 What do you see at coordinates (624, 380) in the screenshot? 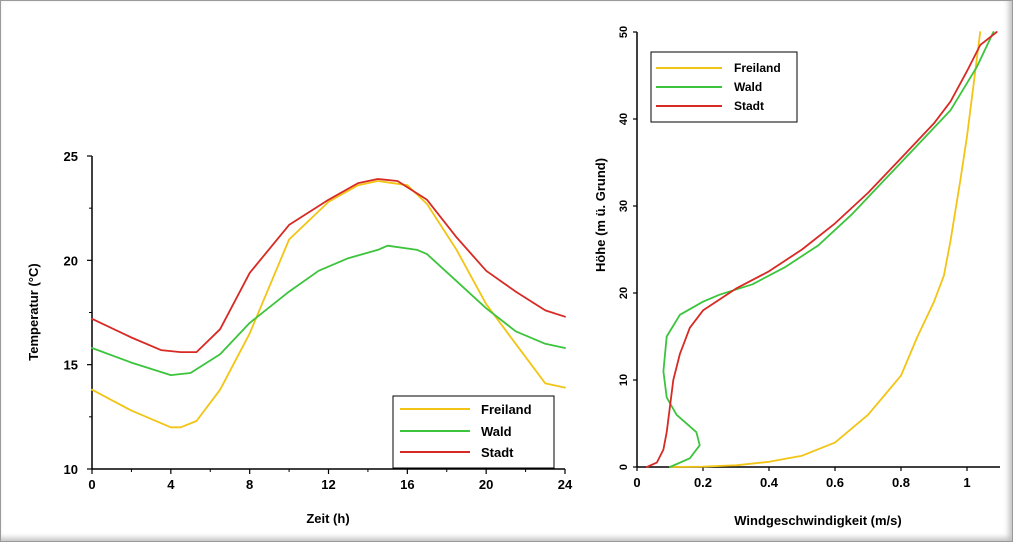
I see `right-y-tick-label: 10` at bounding box center [624, 380].